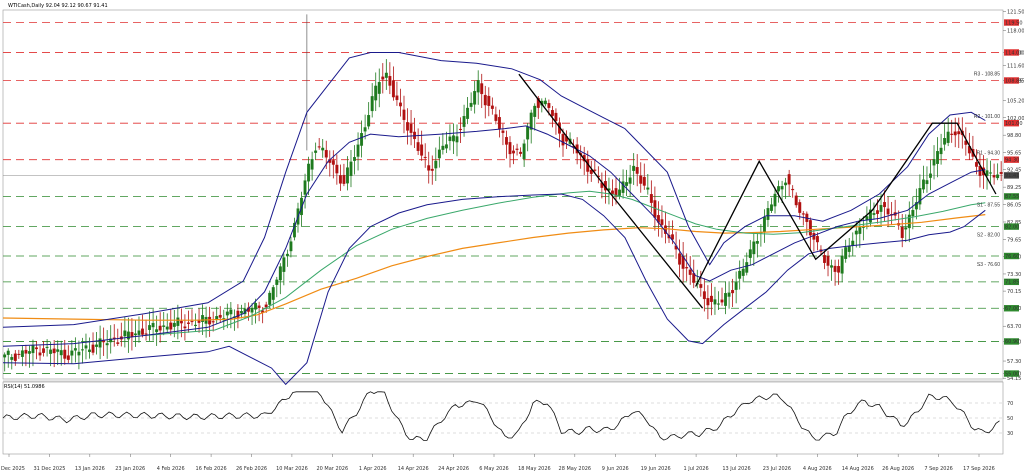 The image size is (1024, 475). I want to click on x-tick-label: 20 Mar 2026, so click(332, 469).